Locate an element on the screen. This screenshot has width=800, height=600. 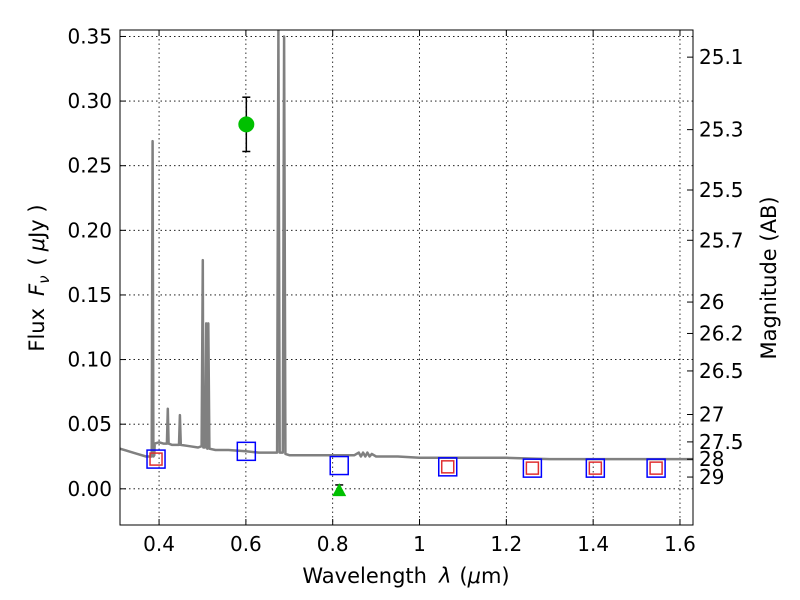
x-tick-label: 0.8 is located at coordinates (333, 544).